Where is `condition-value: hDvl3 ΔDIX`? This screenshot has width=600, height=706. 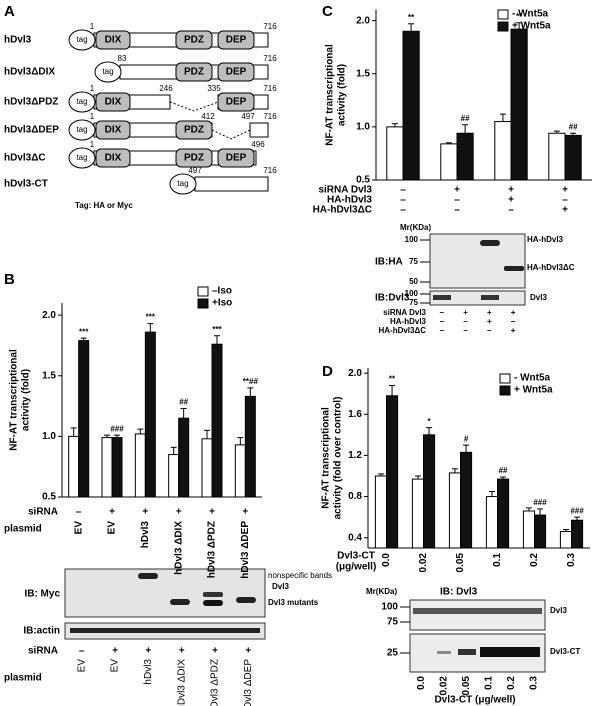 condition-value: hDvl3 ΔDIX is located at coordinates (178, 548).